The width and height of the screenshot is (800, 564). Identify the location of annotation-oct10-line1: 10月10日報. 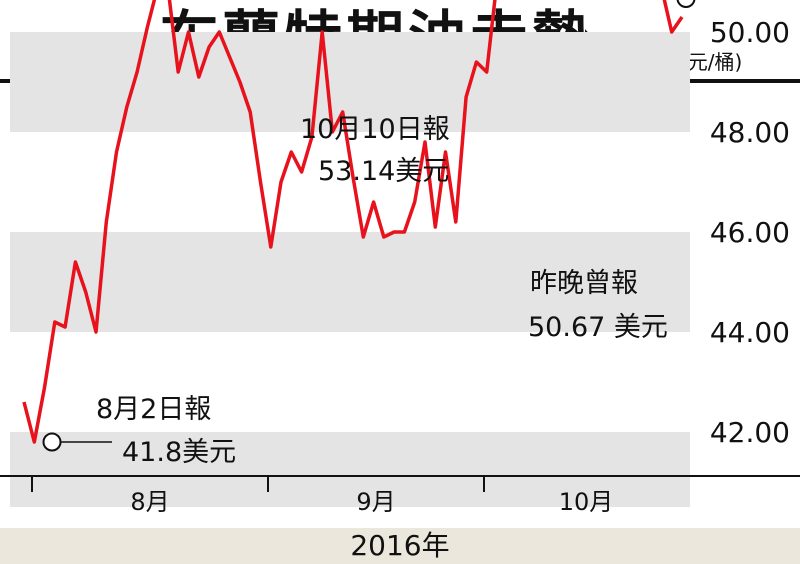
(375, 129).